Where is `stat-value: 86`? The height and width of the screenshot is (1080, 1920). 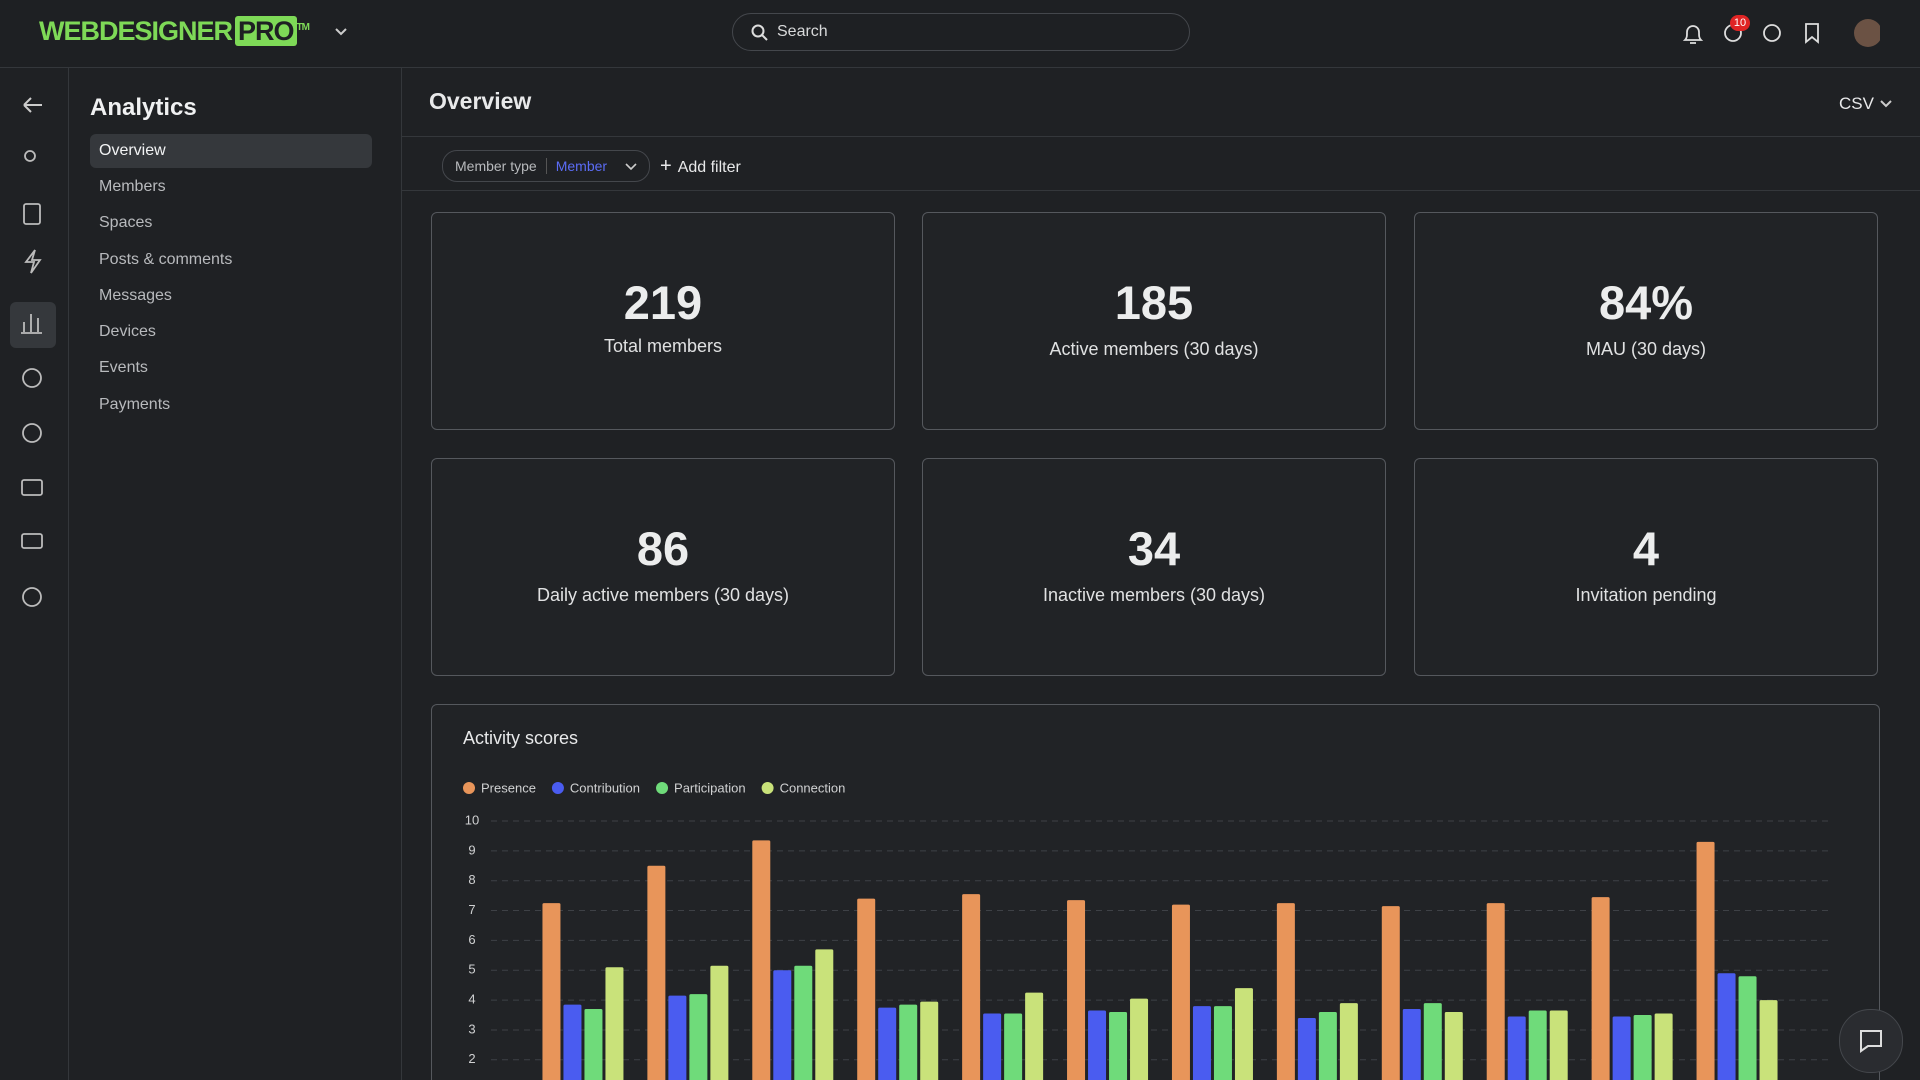
stat-value: 86 is located at coordinates (663, 548).